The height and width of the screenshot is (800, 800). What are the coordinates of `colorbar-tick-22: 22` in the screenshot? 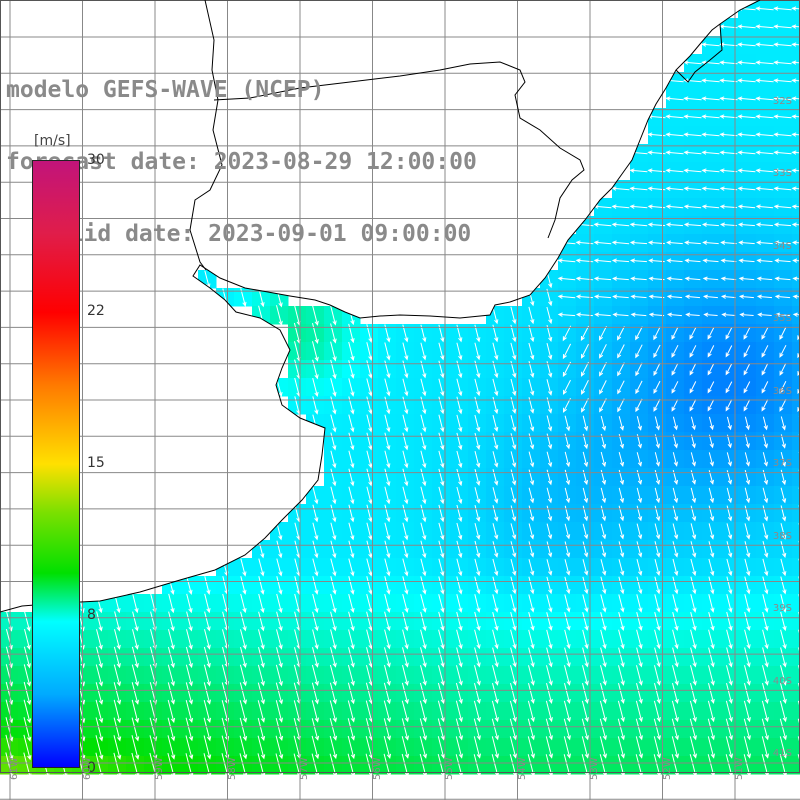 It's located at (96, 311).